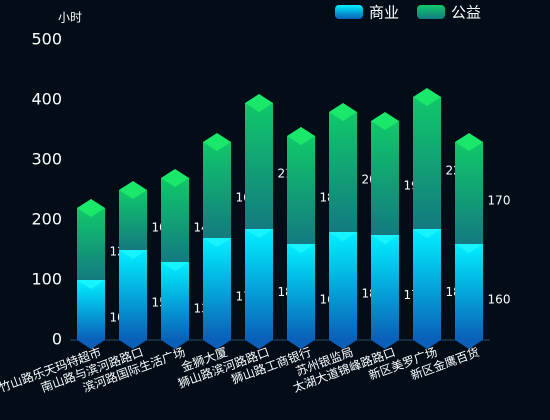 The width and height of the screenshot is (550, 420). I want to click on legend-label: 商业, so click(384, 13).